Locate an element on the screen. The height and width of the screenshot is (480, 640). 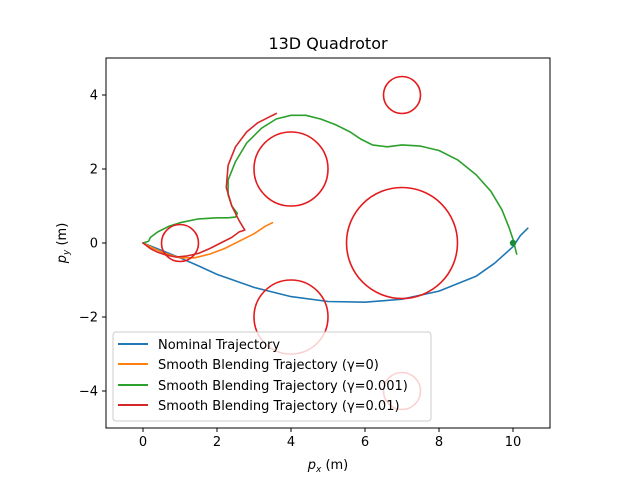
legend-label-gamma-0: Smooth Blending Trajectory (γ=0) is located at coordinates (268, 365).